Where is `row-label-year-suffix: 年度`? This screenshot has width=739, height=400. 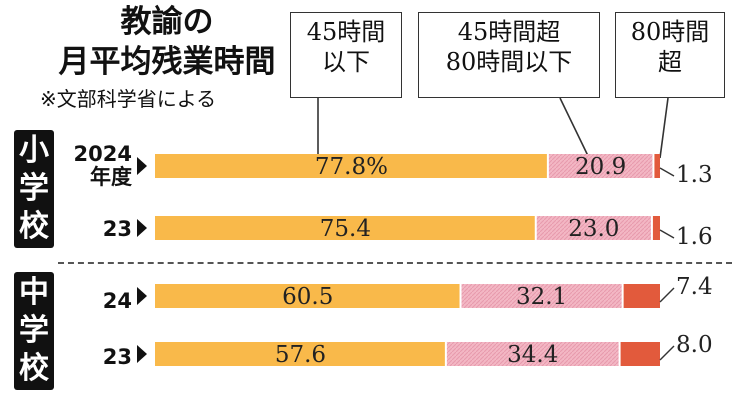 row-label-year-suffix: 年度 is located at coordinates (111, 177).